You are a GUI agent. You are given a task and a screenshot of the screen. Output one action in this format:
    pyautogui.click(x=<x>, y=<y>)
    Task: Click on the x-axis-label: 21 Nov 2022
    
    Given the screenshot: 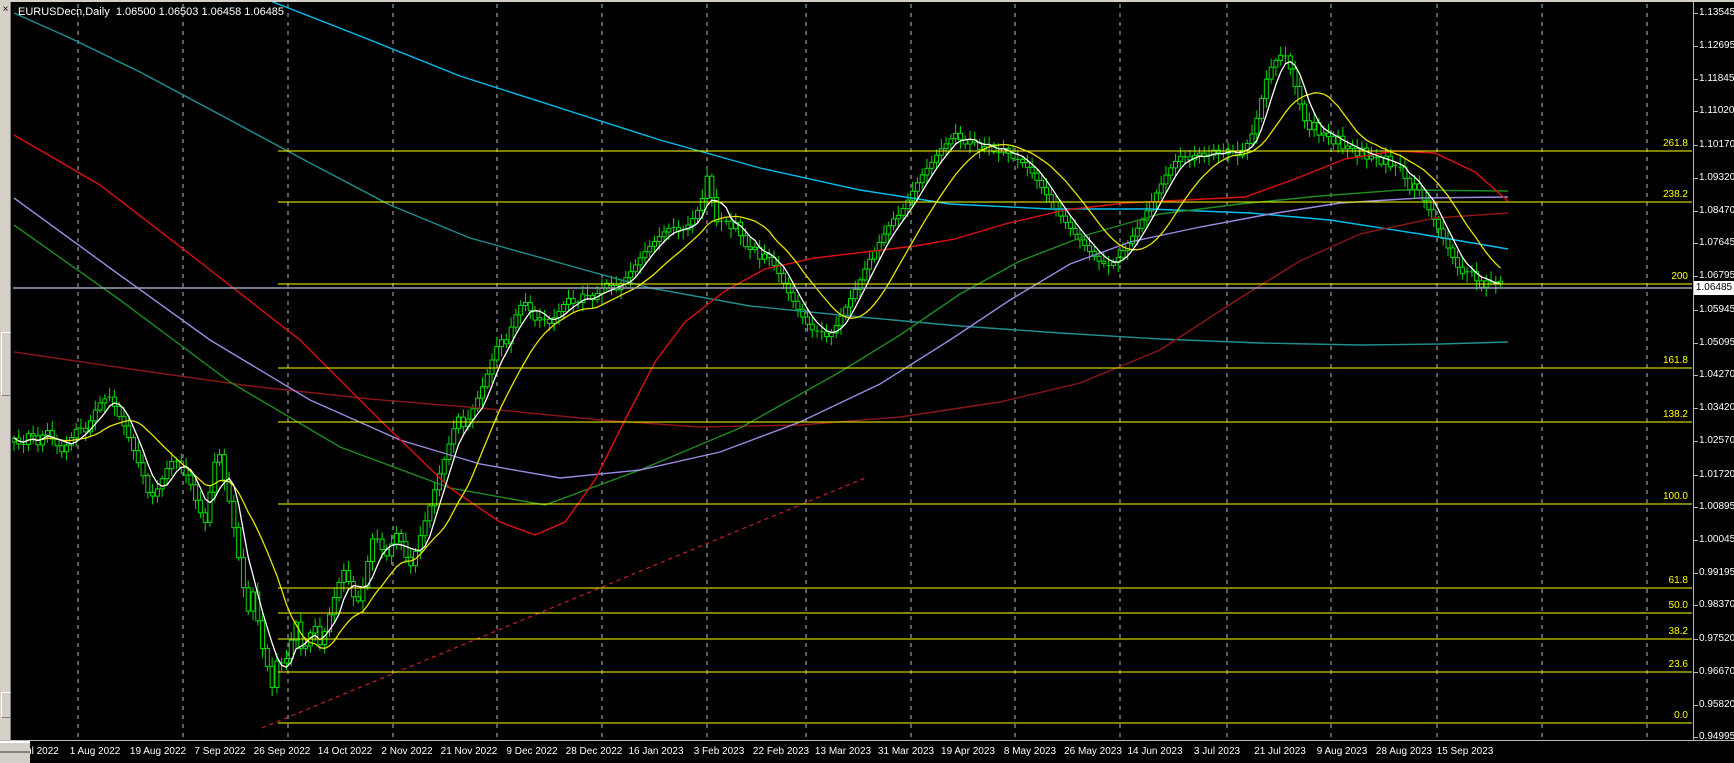 What is the action you would take?
    pyautogui.click(x=469, y=751)
    